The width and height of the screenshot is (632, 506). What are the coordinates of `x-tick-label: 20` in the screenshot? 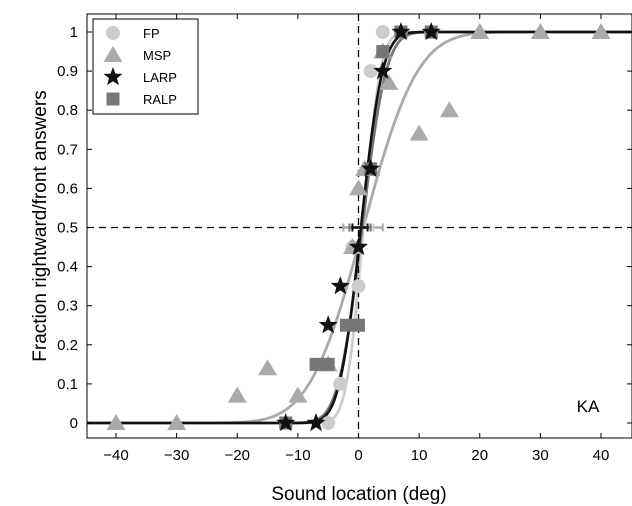 It's located at (479, 455).